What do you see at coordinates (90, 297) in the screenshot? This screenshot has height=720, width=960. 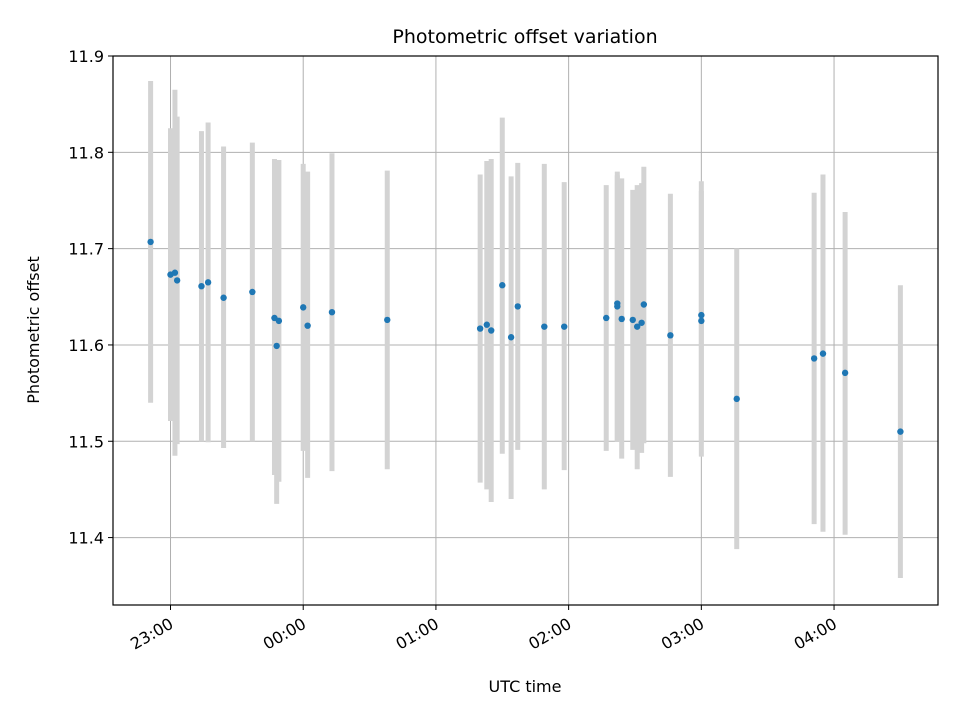 I see `y-axis-ticks: 11.4 11.5 11.6 11.7 11.8 11.9` at bounding box center [90, 297].